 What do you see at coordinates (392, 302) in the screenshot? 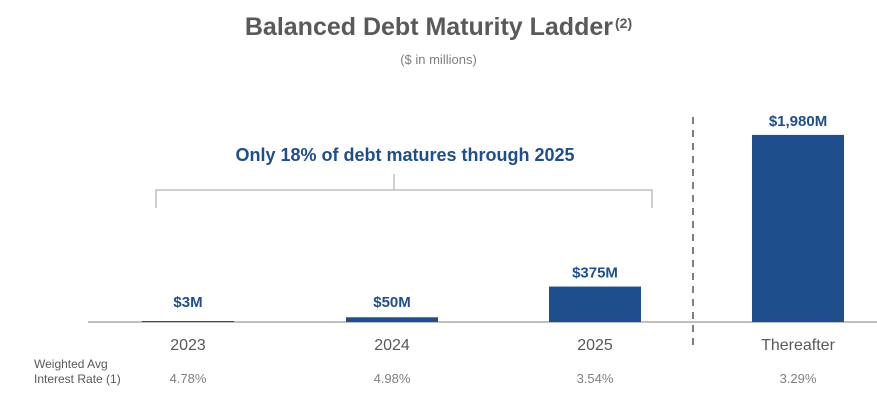
I see `data-label-2024: $50M` at bounding box center [392, 302].